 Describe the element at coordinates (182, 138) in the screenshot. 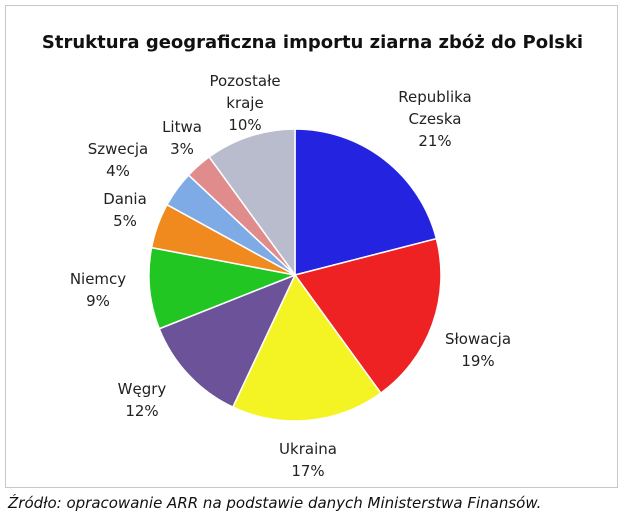

I see `slice-label: Litwa 3%` at that location.